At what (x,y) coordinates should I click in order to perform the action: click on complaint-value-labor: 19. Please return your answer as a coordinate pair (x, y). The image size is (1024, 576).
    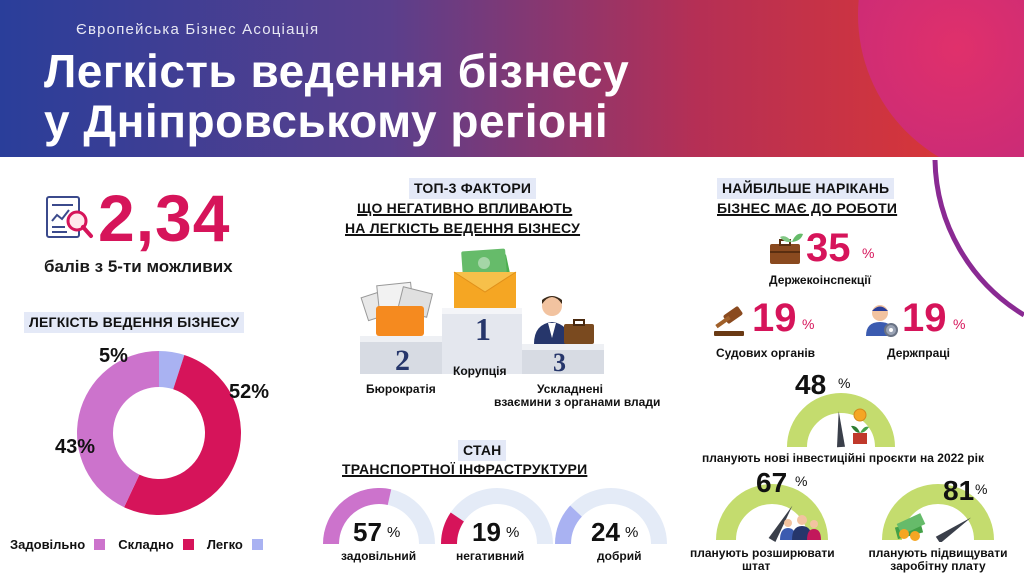
    Looking at the image, I should click on (924, 318).